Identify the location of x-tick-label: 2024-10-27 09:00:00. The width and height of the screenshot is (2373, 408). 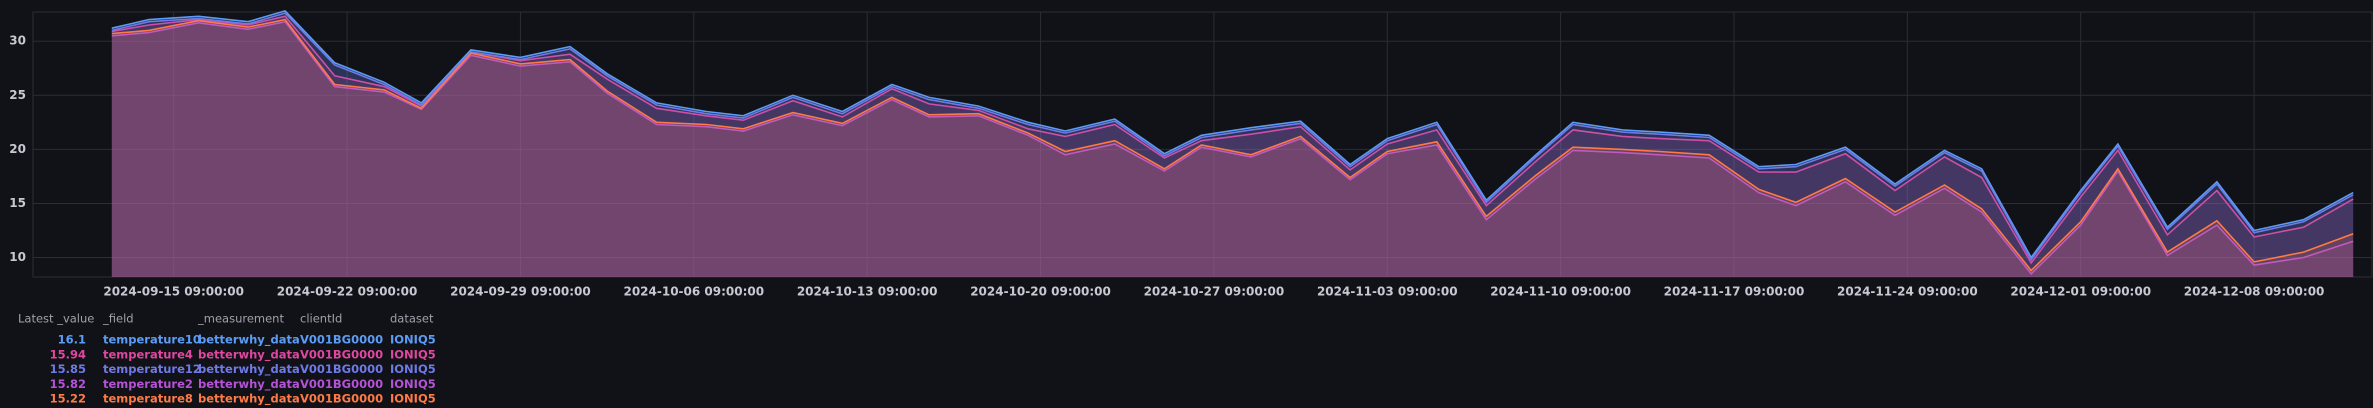
(1214, 292).